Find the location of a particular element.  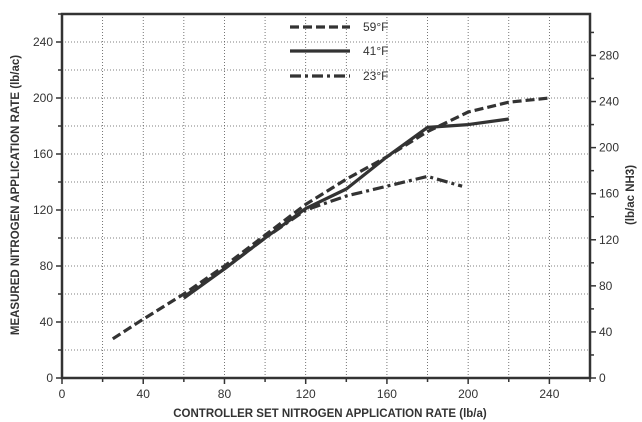

x-tick-label: 80 is located at coordinates (225, 394).